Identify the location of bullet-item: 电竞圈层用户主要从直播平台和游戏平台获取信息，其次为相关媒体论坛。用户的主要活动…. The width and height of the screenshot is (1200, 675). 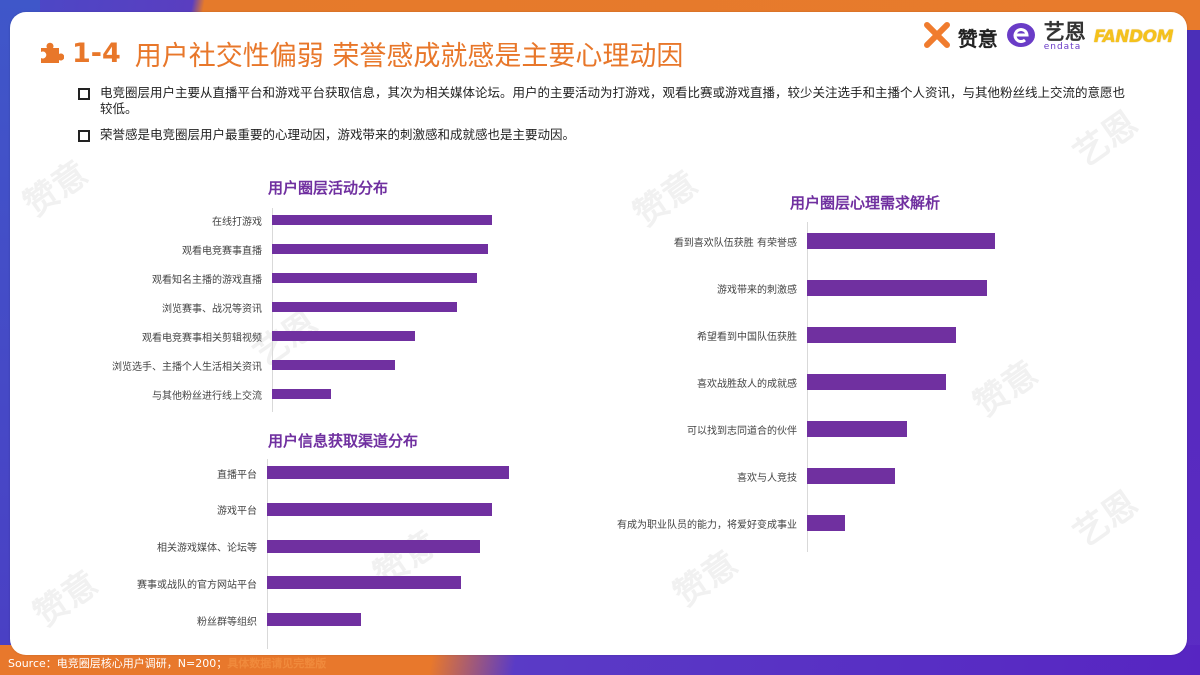
(603, 101).